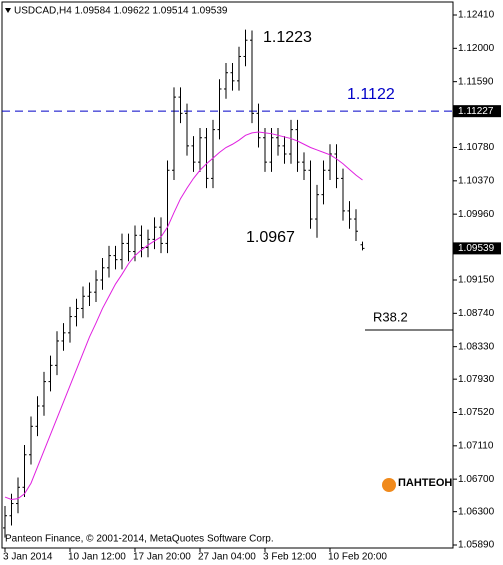 This screenshot has width=503, height=565. What do you see at coordinates (476, 48) in the screenshot?
I see `y-tick-label: 1.12000` at bounding box center [476, 48].